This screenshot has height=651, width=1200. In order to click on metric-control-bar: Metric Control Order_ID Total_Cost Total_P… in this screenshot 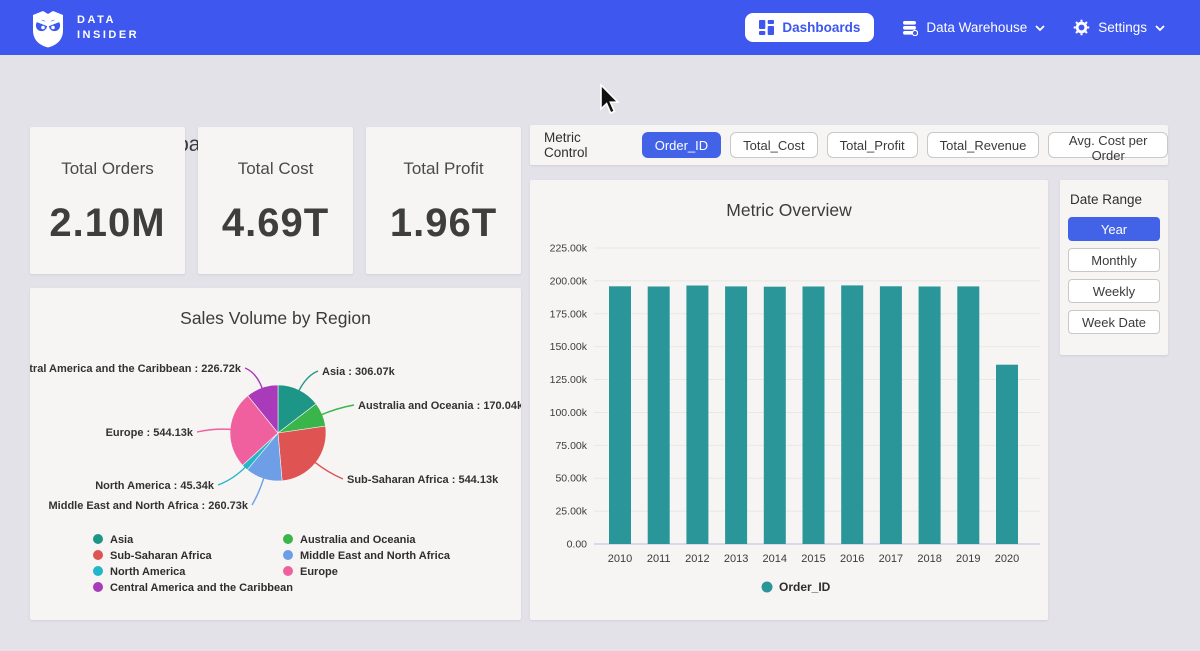, I will do `click(849, 145)`.